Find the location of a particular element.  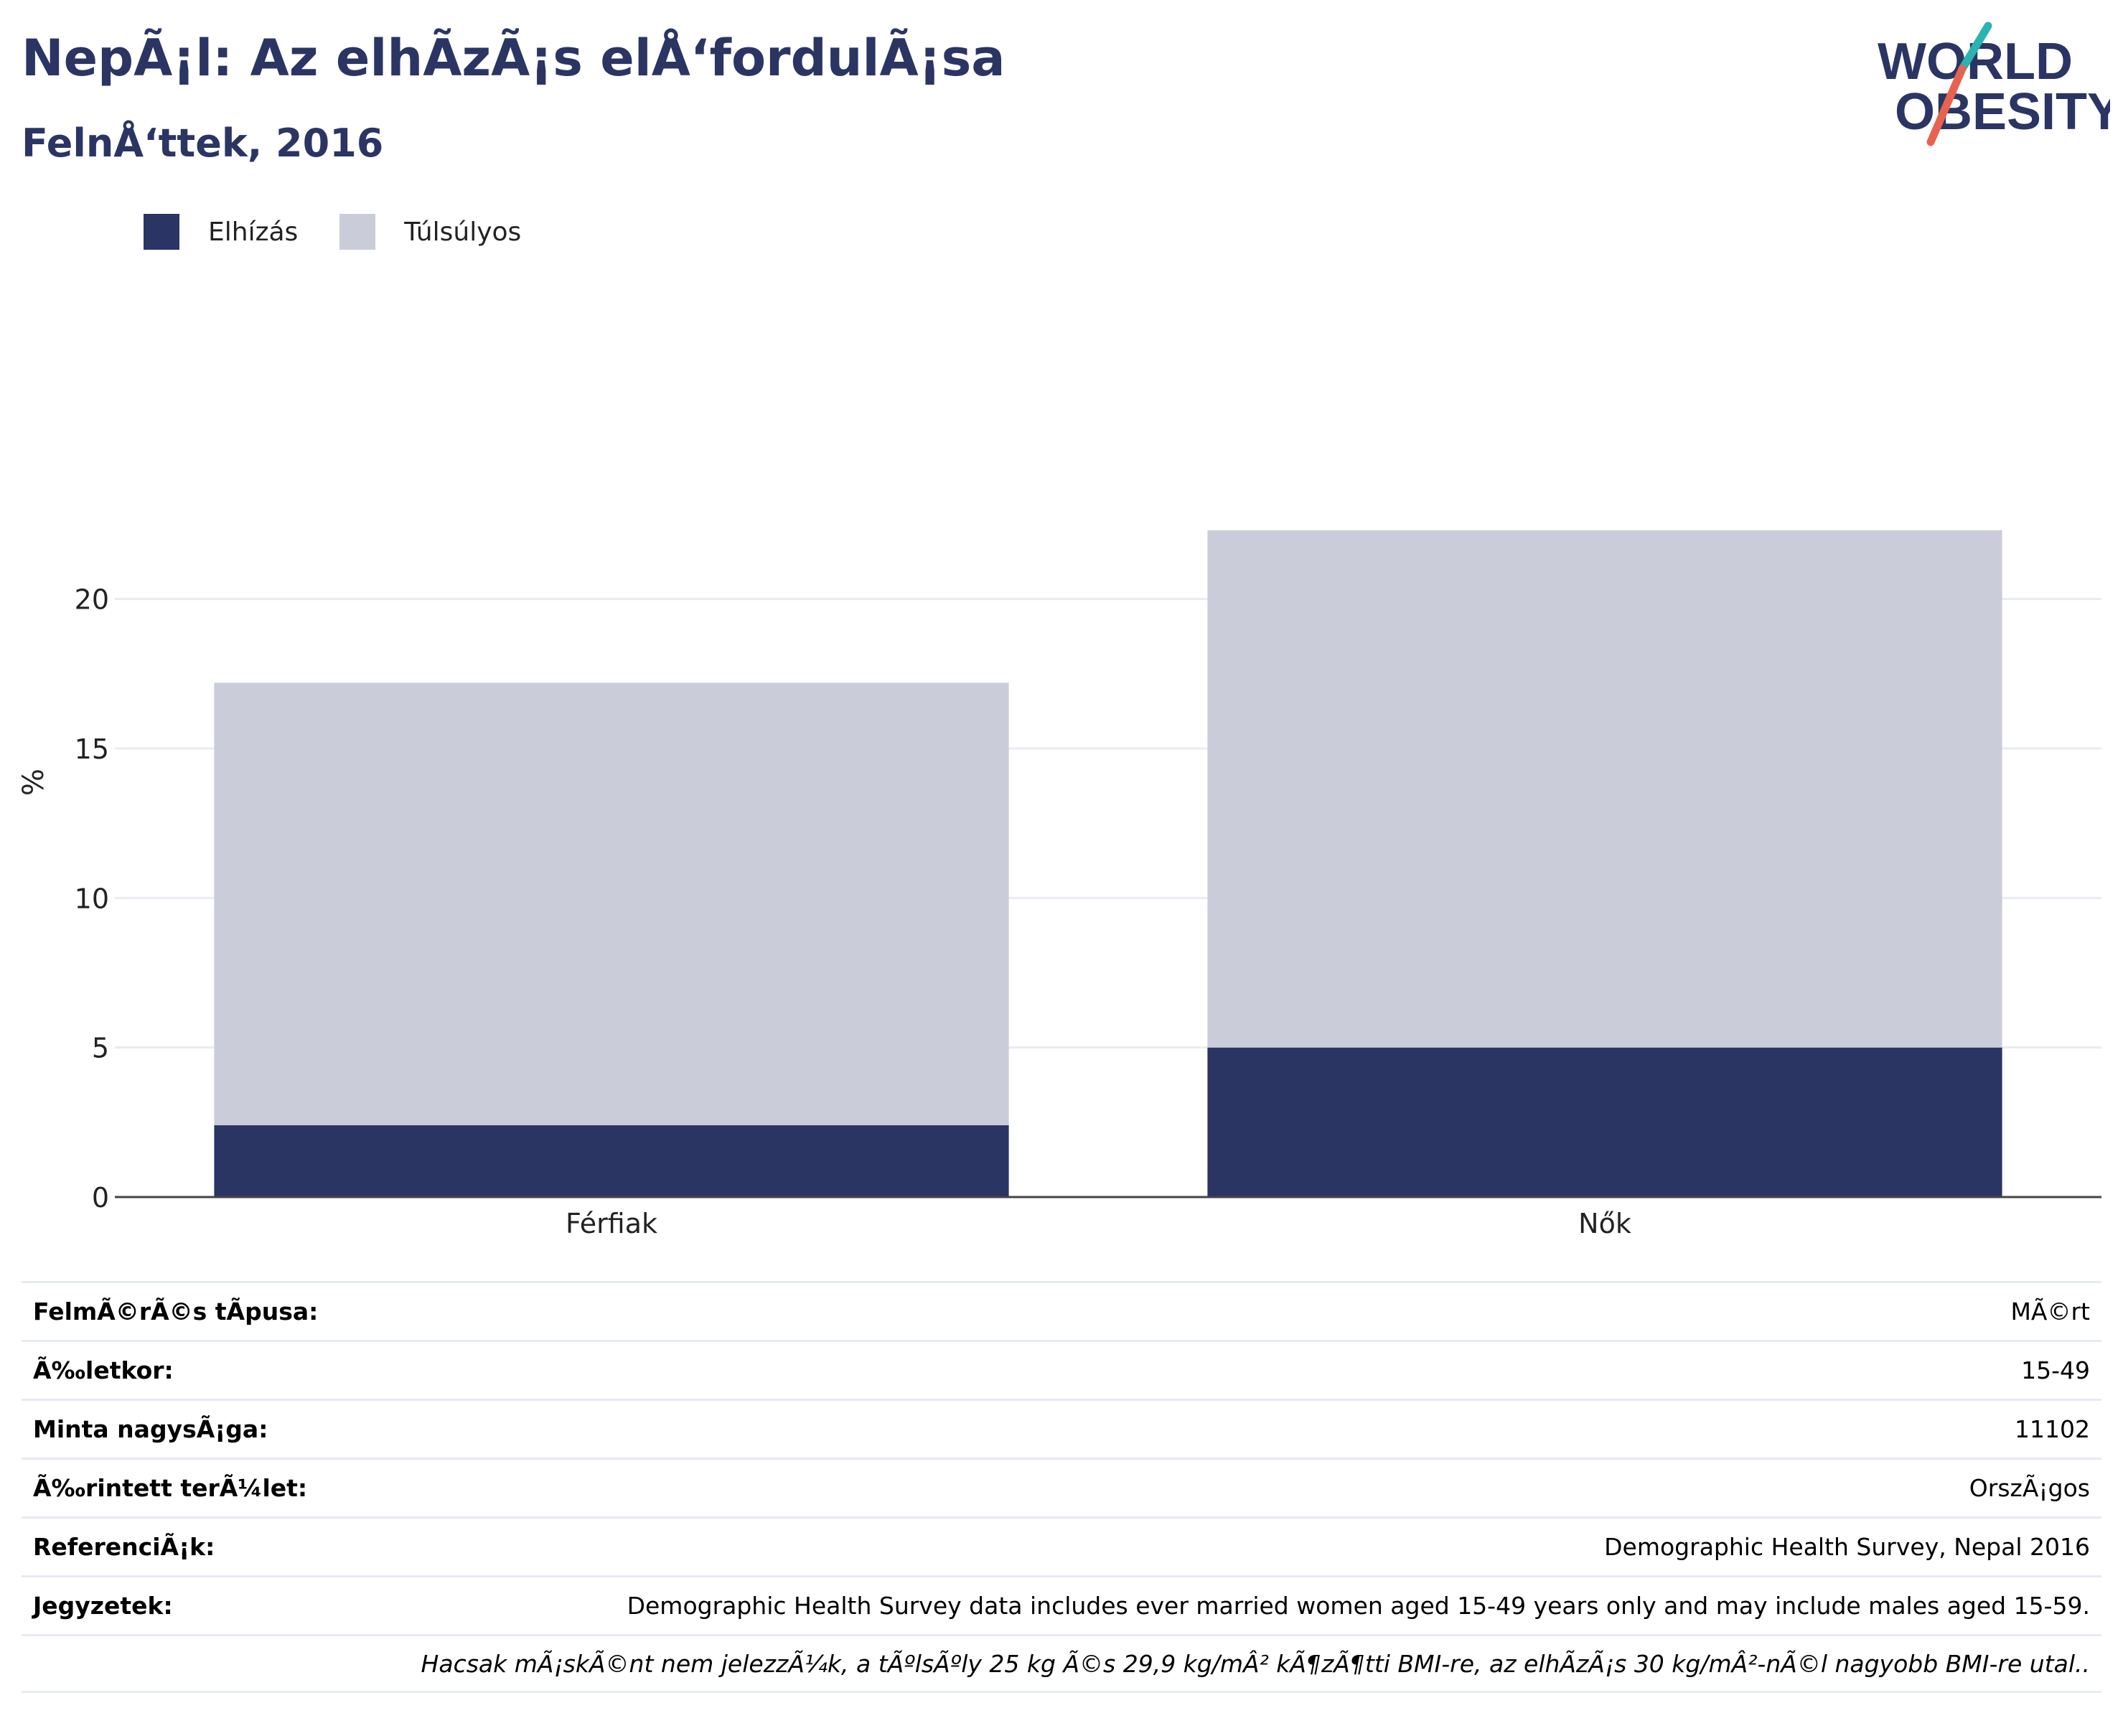

info-label: Ã‰letkor: is located at coordinates (103, 1370).